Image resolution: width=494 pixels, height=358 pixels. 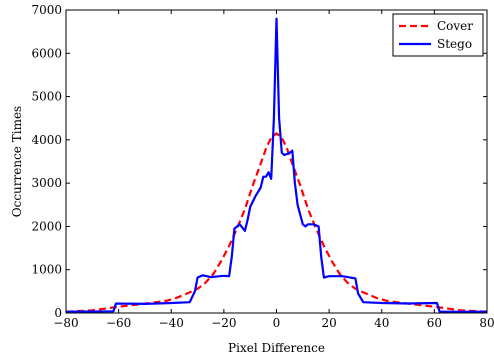 What do you see at coordinates (277, 323) in the screenshot?
I see `x-tick-label: 0` at bounding box center [277, 323].